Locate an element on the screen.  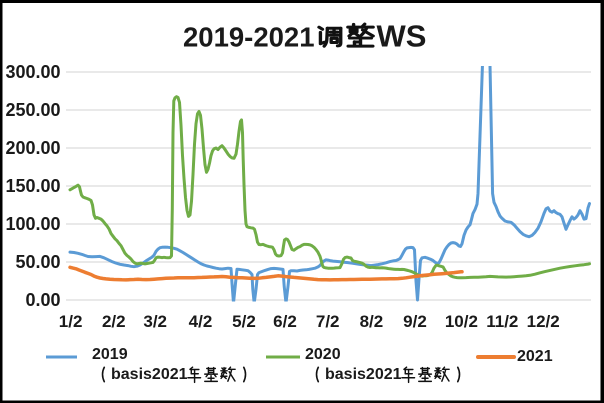
svg-text: 10/2 is located at coordinates (461, 321).